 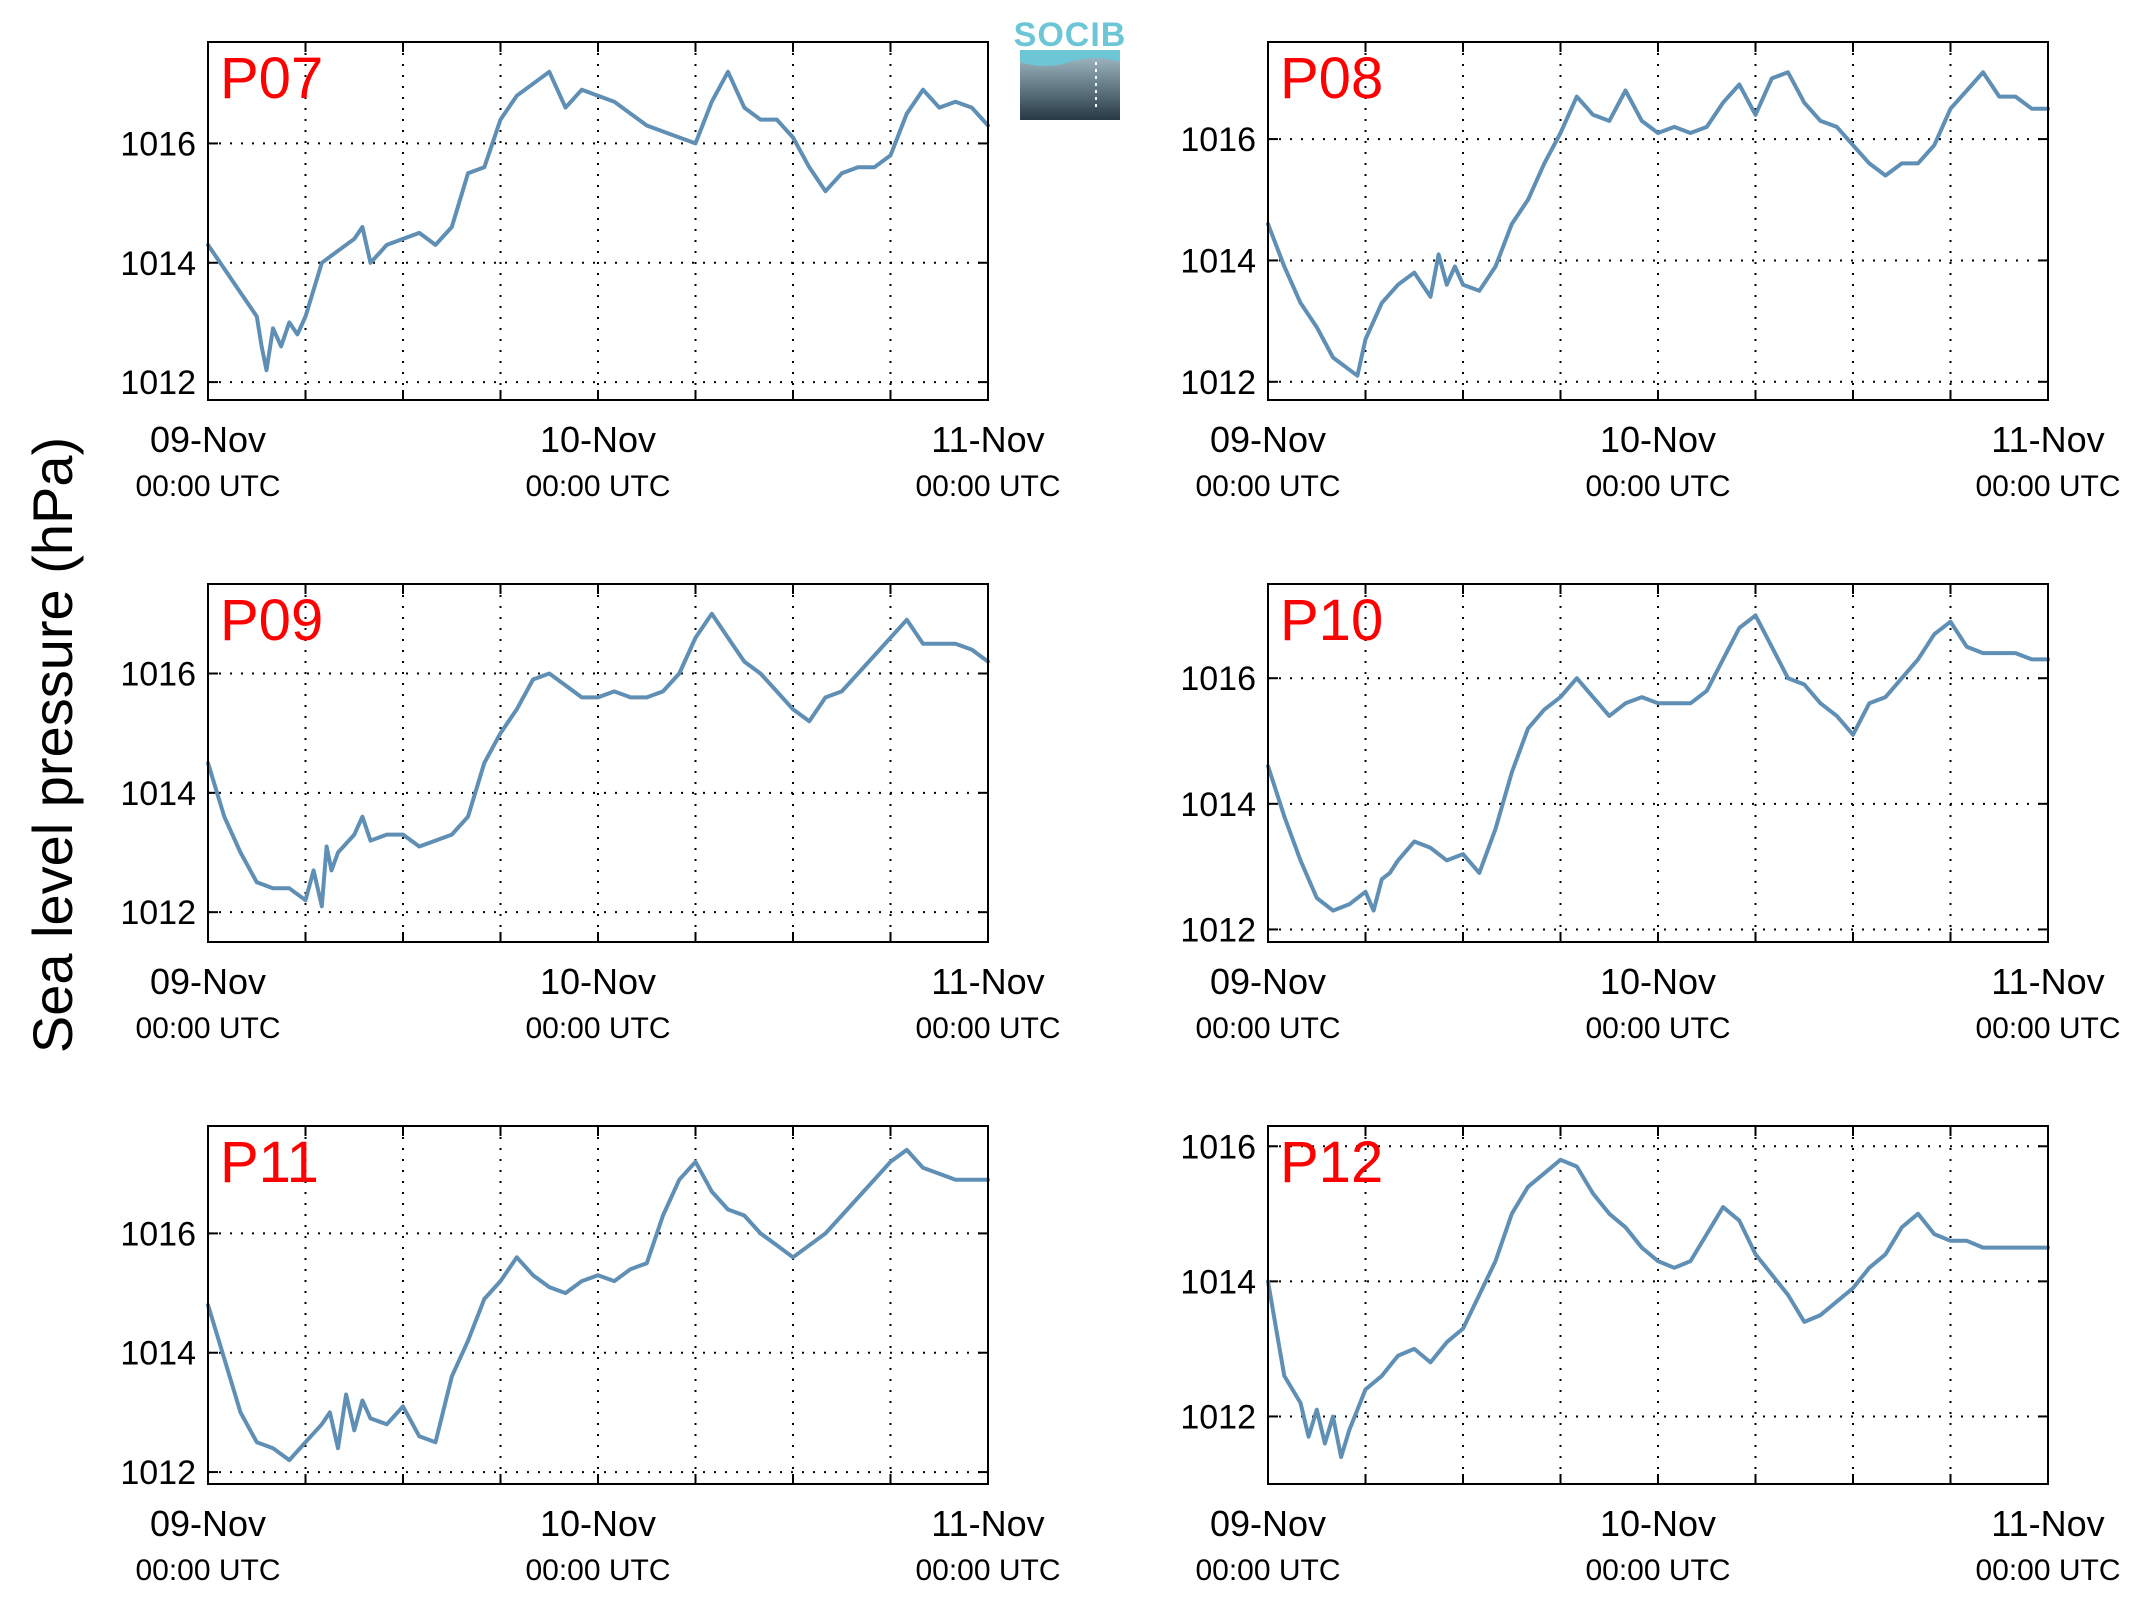 What do you see at coordinates (1070, 89) in the screenshot?
I see `logo-gradient-block` at bounding box center [1070, 89].